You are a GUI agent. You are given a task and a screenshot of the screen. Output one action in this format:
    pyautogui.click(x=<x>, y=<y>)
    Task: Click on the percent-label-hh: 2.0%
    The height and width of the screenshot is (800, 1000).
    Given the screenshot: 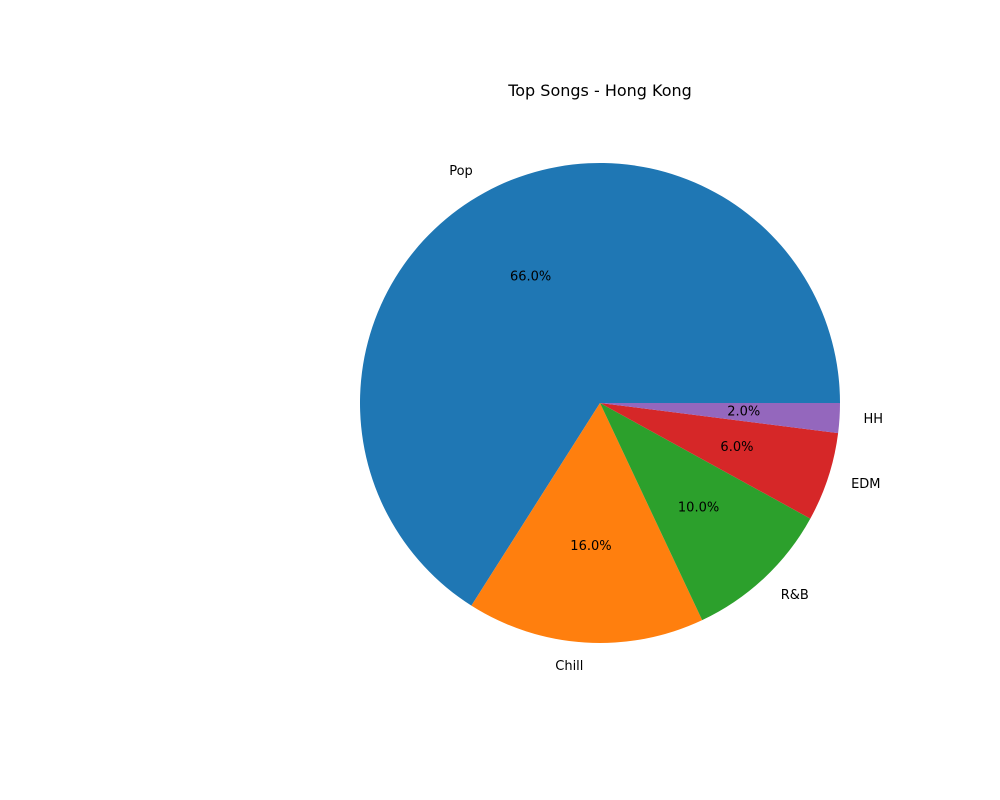 What is the action you would take?
    pyautogui.click(x=743, y=412)
    